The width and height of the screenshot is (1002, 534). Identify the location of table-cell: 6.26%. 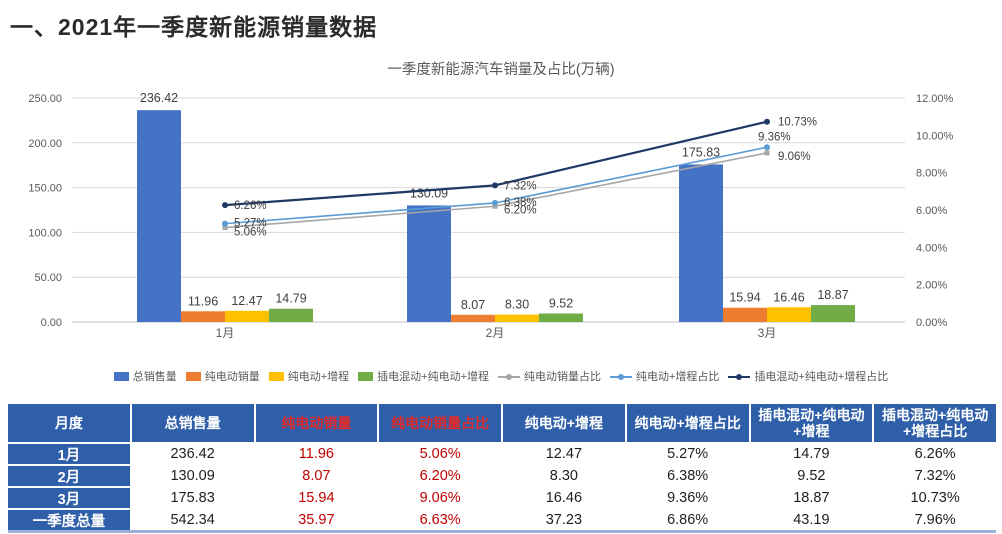
(935, 454).